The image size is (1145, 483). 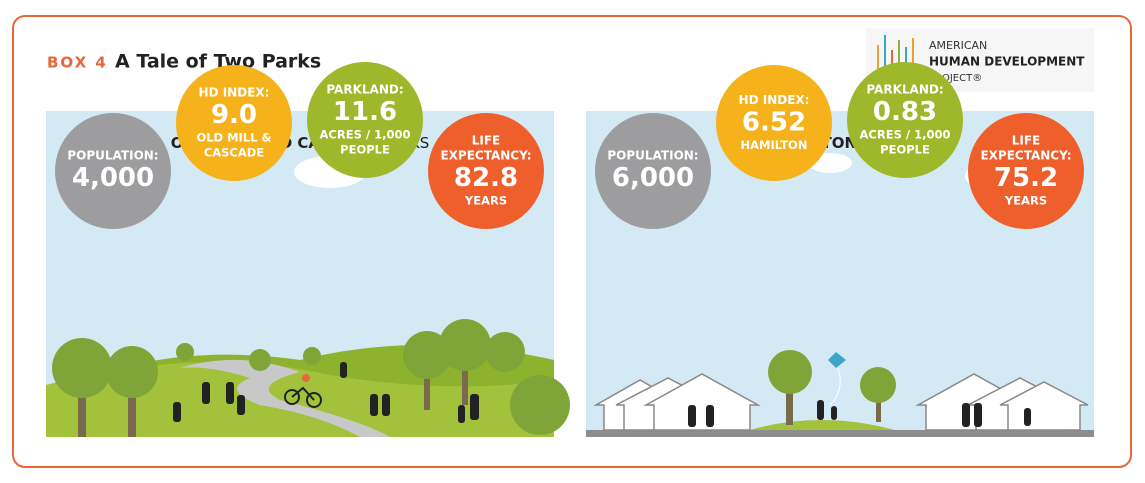 I want to click on stat-value: 6.52, so click(x=774, y=123).